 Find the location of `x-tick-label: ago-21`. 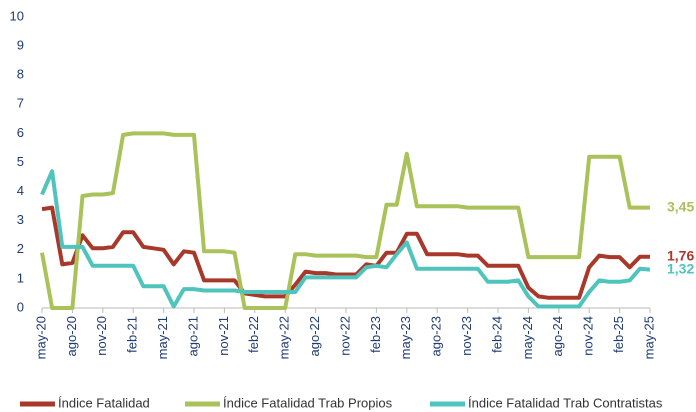

x-tick-label: ago-21 is located at coordinates (192, 336).